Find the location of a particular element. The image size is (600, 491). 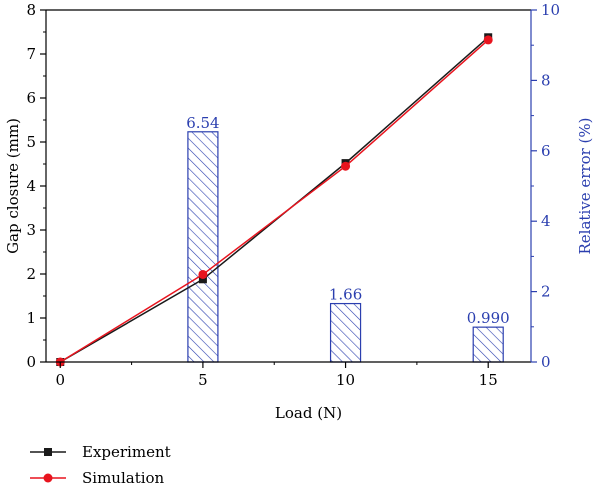

y-left-tick-label-2: 2 is located at coordinates (31, 274).